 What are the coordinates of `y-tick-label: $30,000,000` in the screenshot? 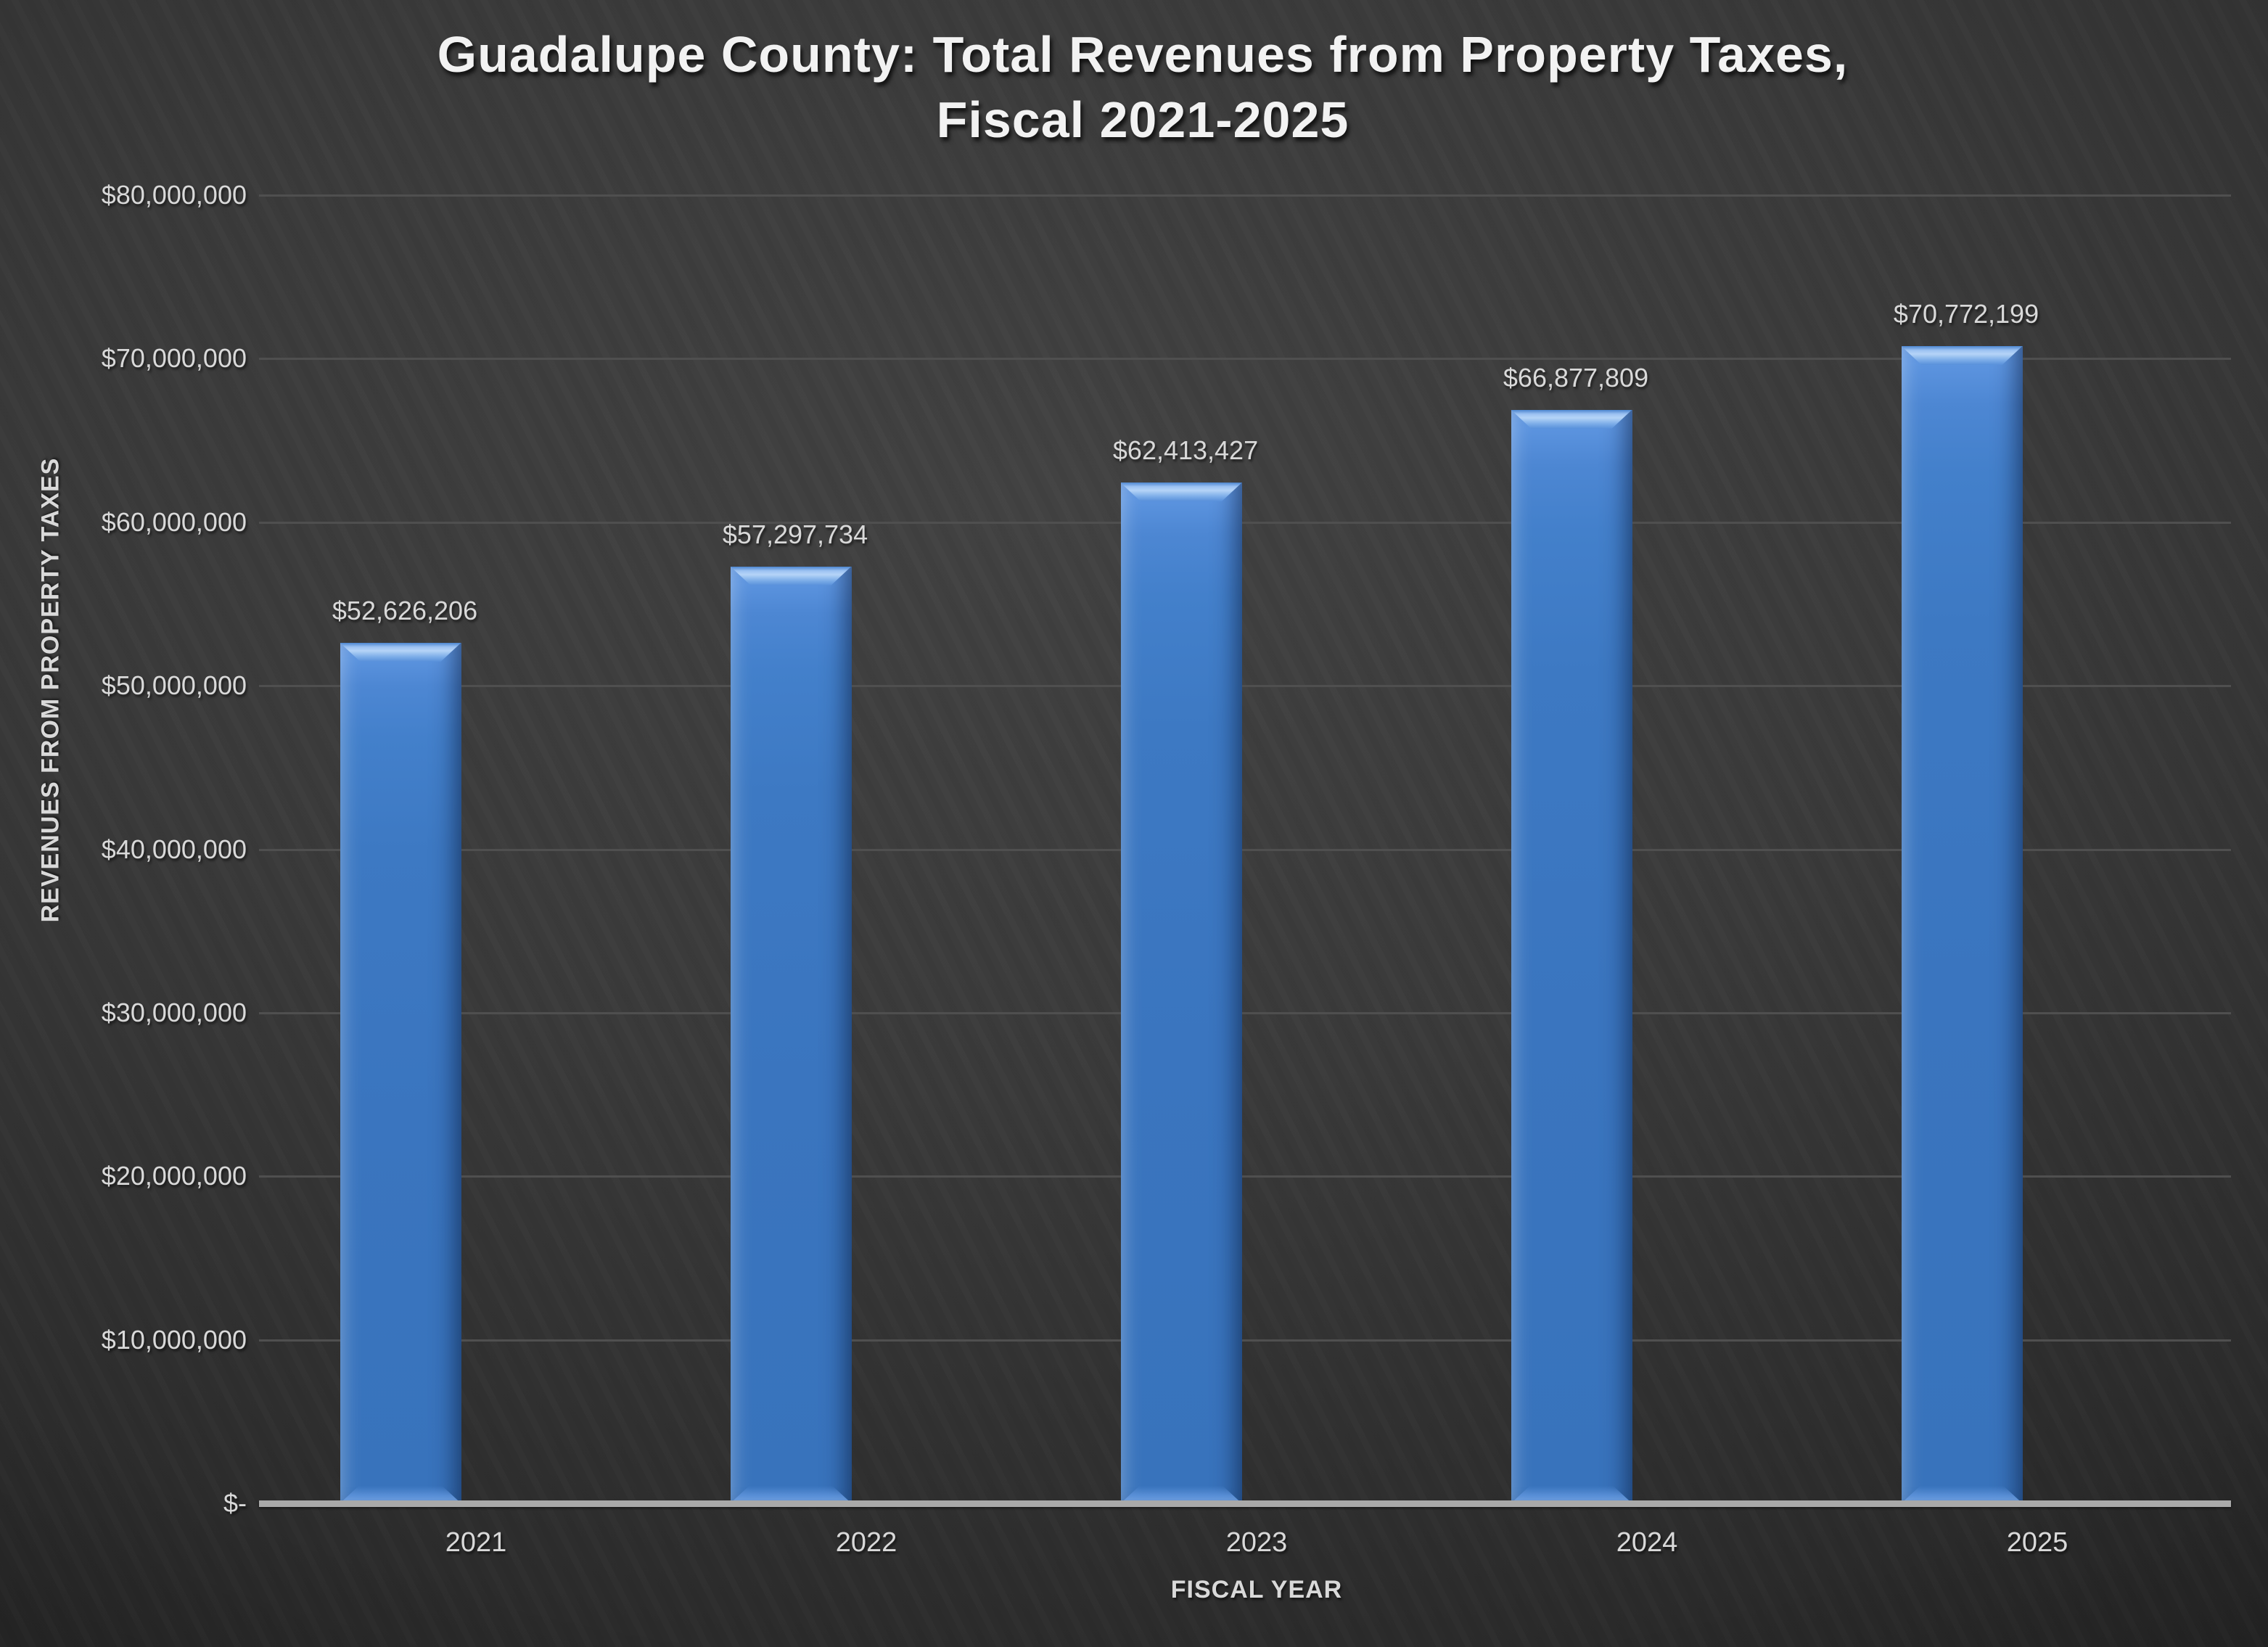 It's located at (174, 1012).